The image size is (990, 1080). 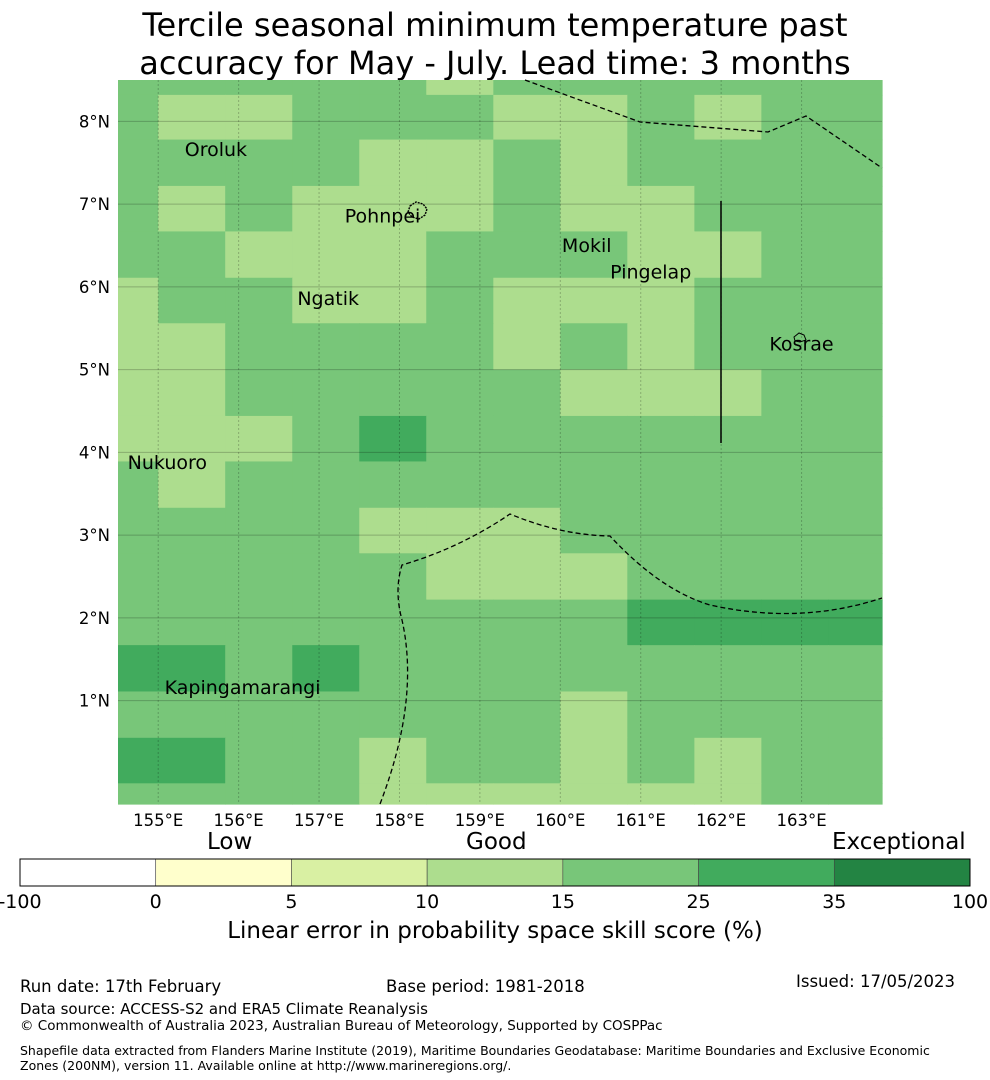 I want to click on place-label: Pohnpei, so click(x=383, y=216).